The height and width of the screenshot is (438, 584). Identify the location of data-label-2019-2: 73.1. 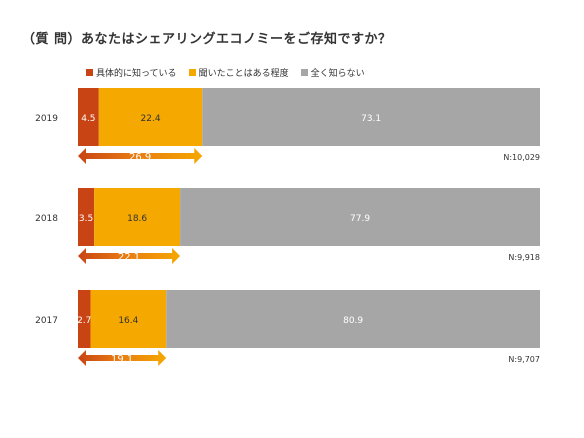
(371, 119).